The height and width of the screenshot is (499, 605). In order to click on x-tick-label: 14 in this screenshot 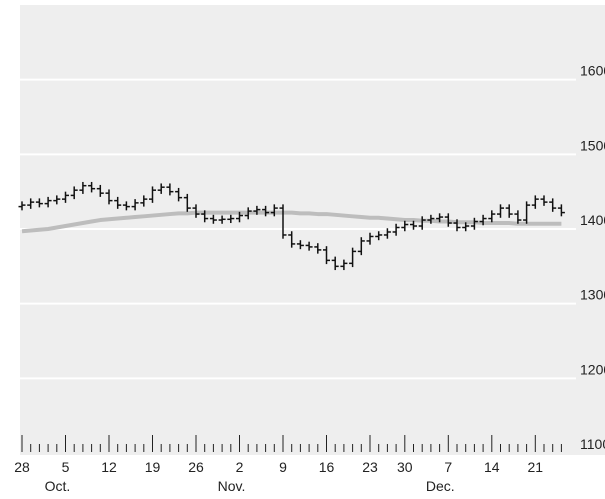, I will do `click(492, 467)`.